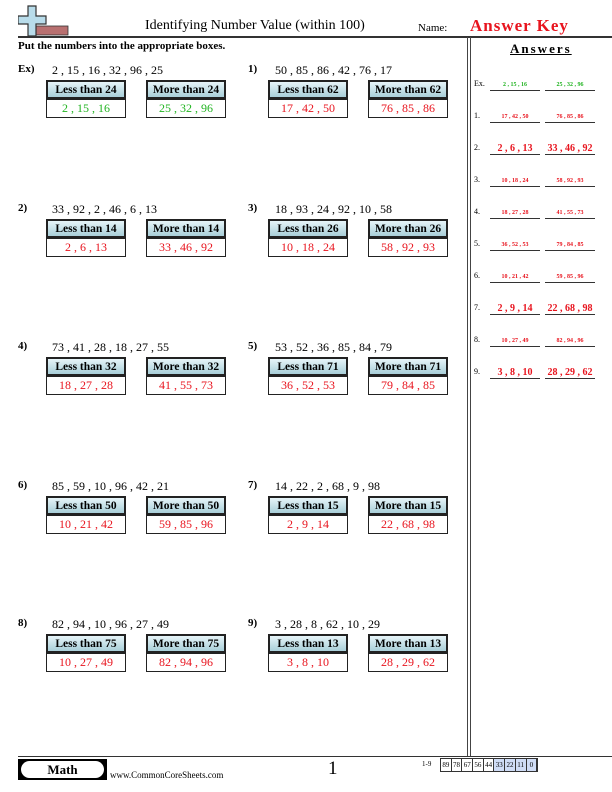  I want to click on answer-key-more: 58 , 92 , 93, so click(570, 181).